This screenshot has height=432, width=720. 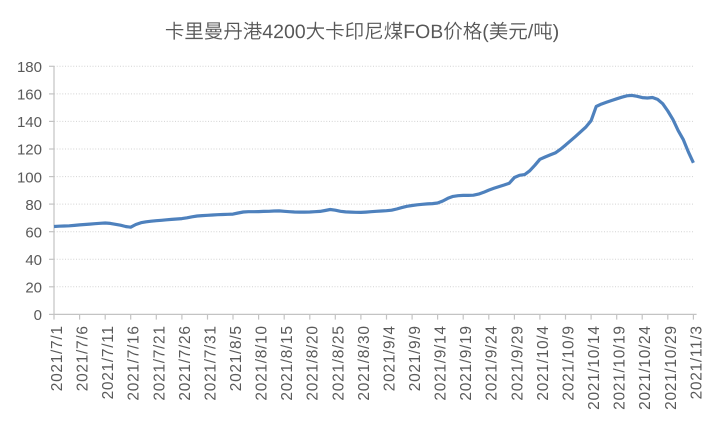 What do you see at coordinates (620, 367) in the screenshot?
I see `svg-text: 2021/10/19` at bounding box center [620, 367].